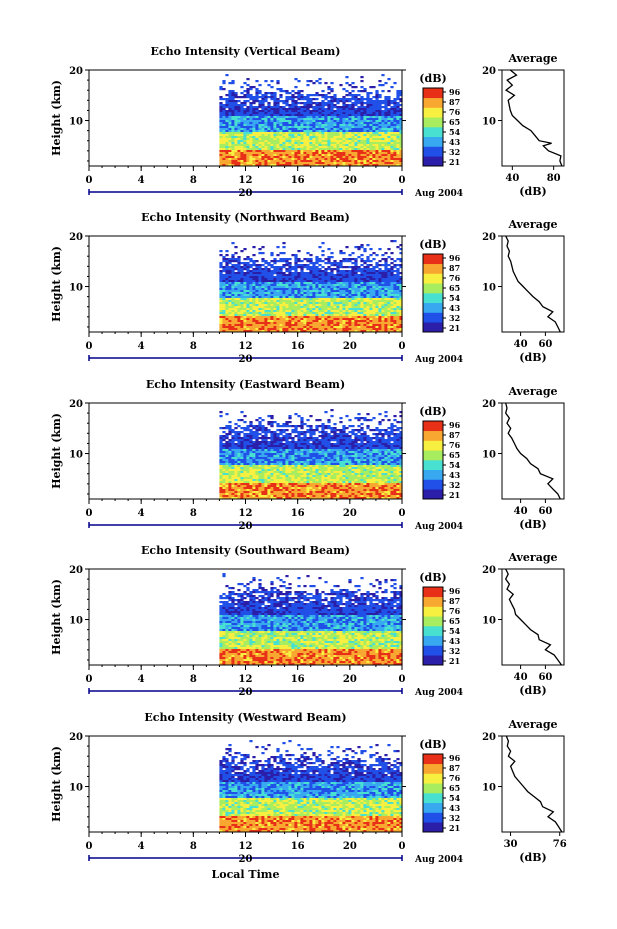 Image resolution: width=617 pixels, height=929 pixels. Describe the element at coordinates (454, 102) in the screenshot. I see `colorbar-tick-label: 87` at that location.